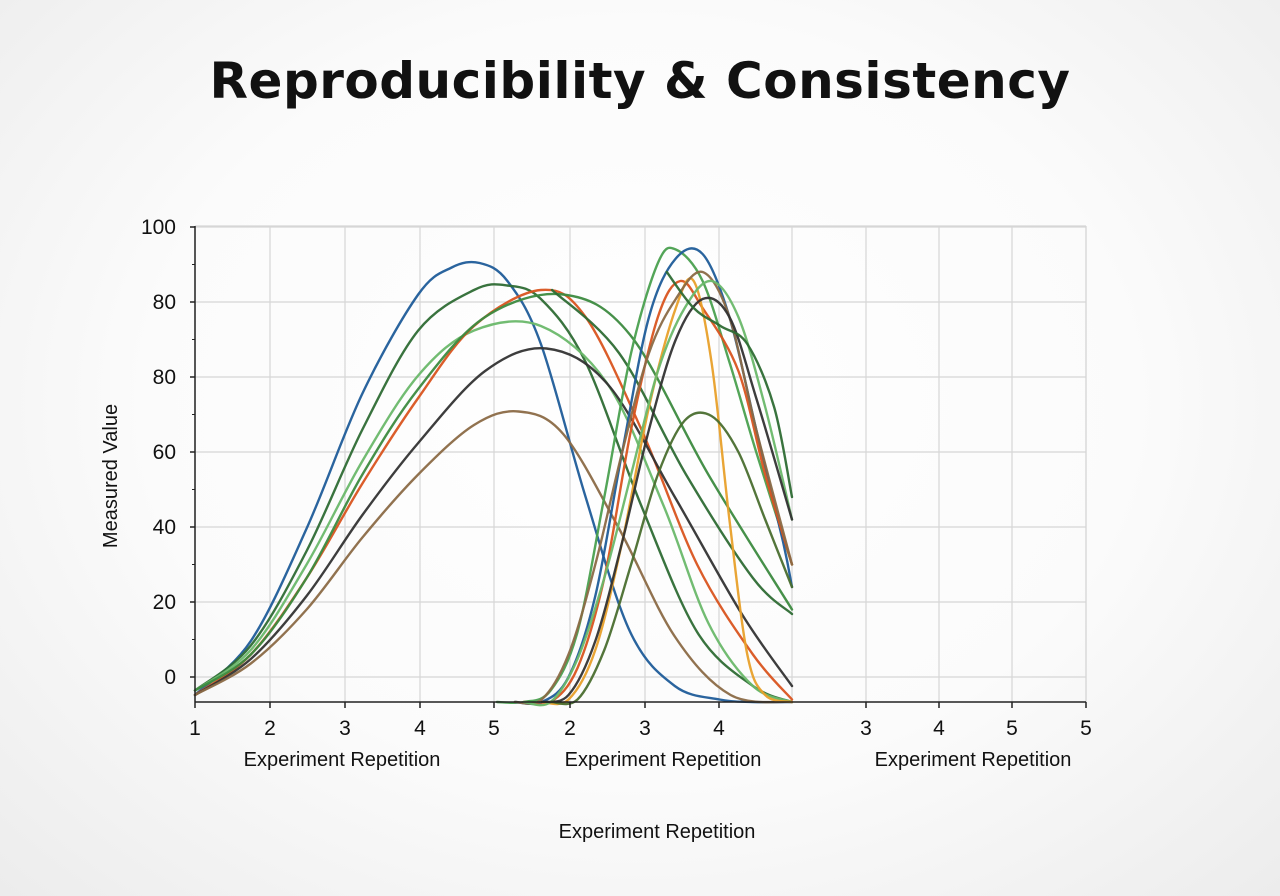  What do you see at coordinates (640, 81) in the screenshot?
I see `chart-title: Reproducibility & Consistency` at bounding box center [640, 81].